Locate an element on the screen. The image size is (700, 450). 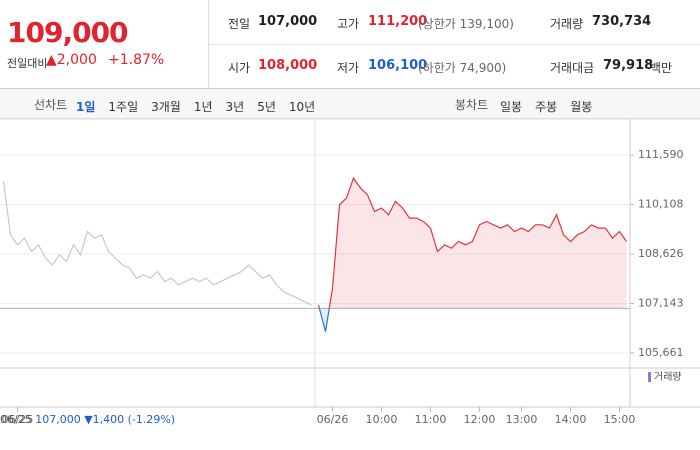
limit: (상한가 139,100) is located at coordinates (466, 24).